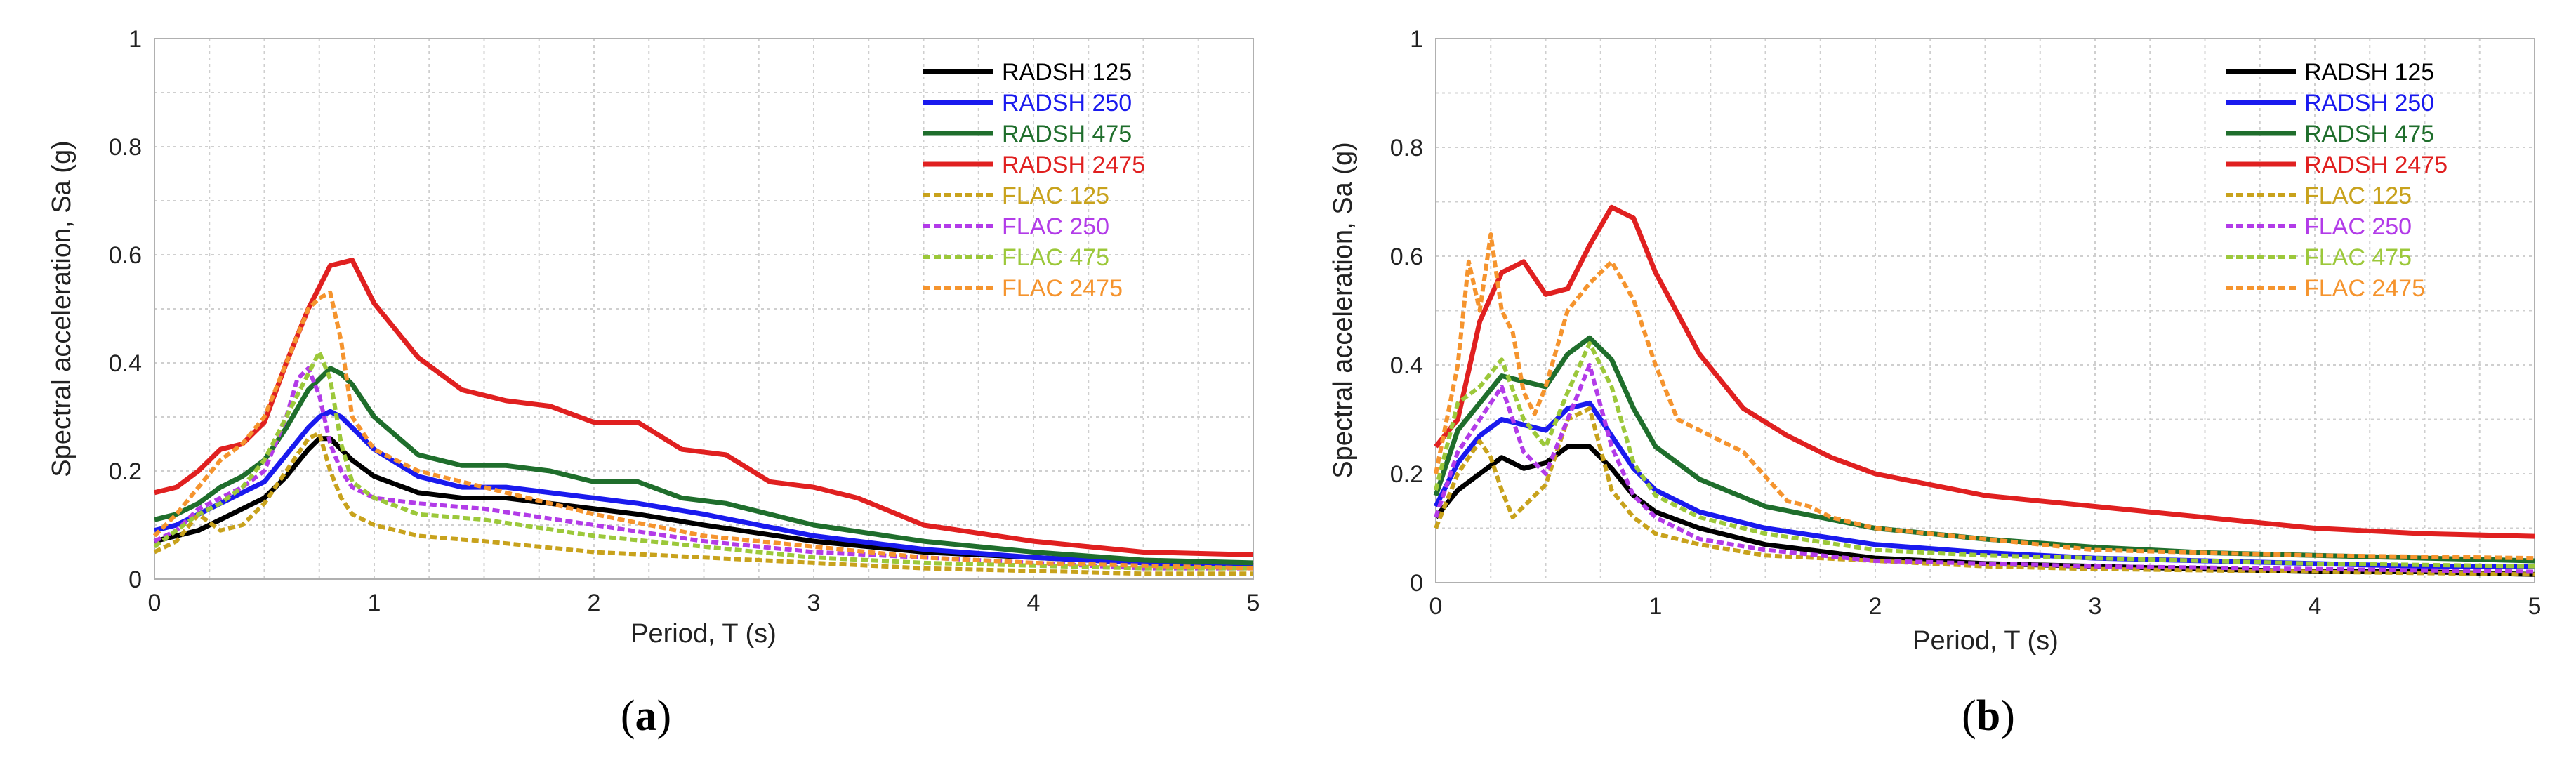 The height and width of the screenshot is (770, 2576). I want to click on y-tick-labels-b: 0 0.2 0.4 0.6 0.8 1, so click(1406, 312).